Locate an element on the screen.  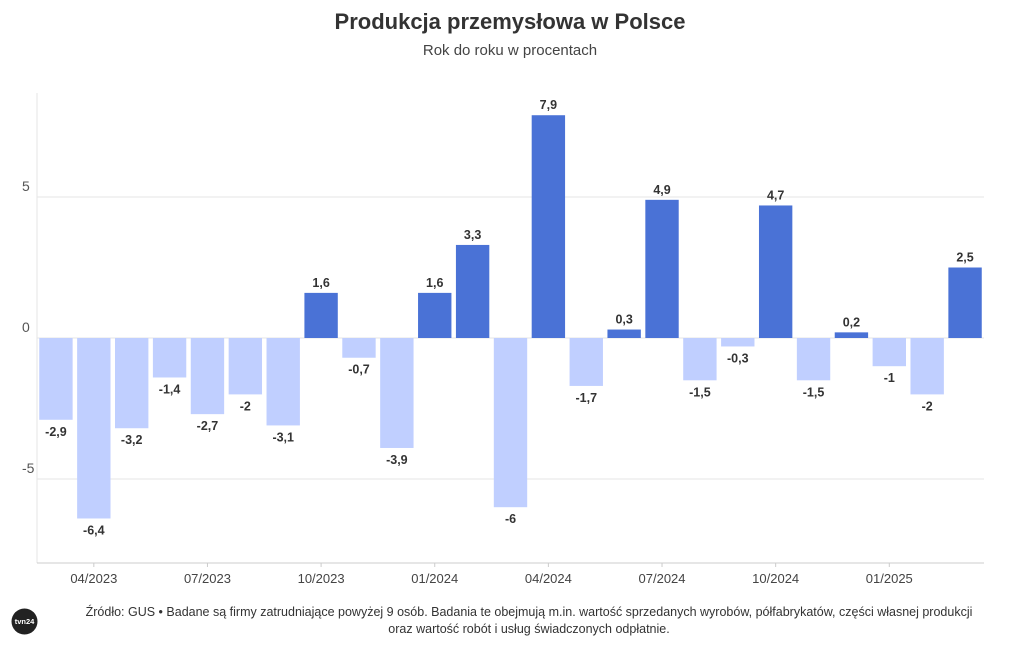
chart-title: Produkcja przemysłowa w Polsce is located at coordinates (510, 21).